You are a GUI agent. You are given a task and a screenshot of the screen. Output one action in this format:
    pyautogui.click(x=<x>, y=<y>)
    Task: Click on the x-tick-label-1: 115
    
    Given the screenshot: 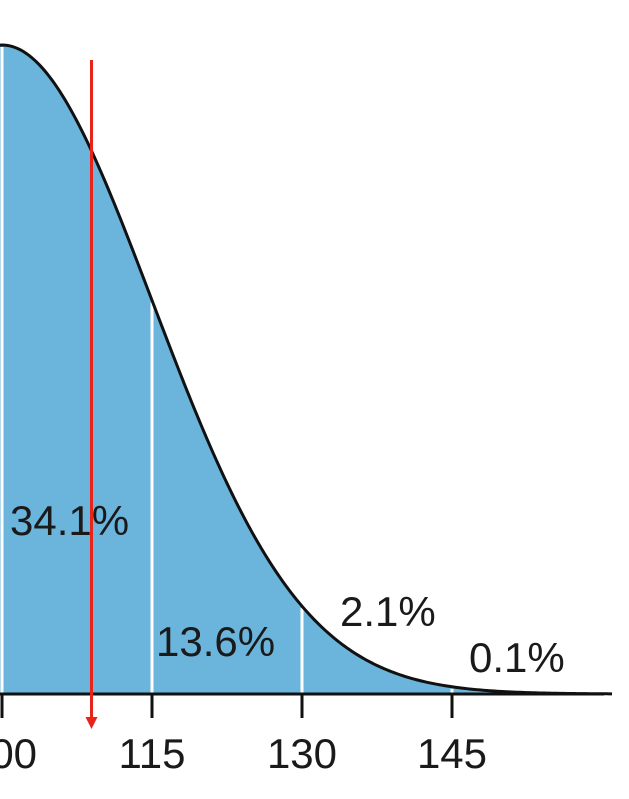 What is the action you would take?
    pyautogui.click(x=152, y=753)
    